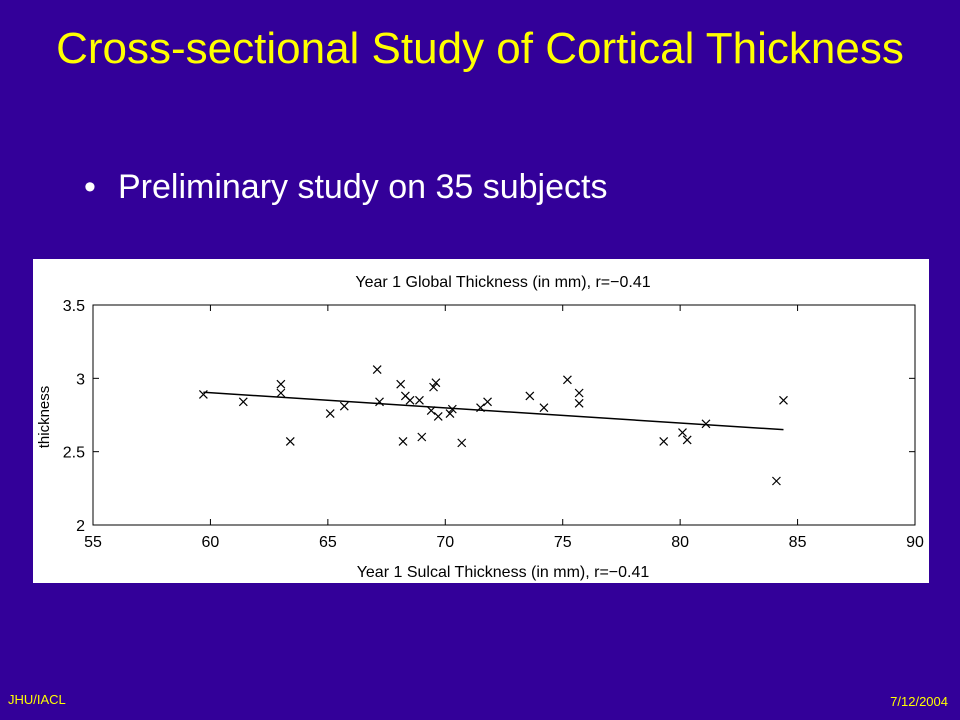 This screenshot has width=960, height=720. What do you see at coordinates (80, 526) in the screenshot?
I see `y-tick-label: 2` at bounding box center [80, 526].